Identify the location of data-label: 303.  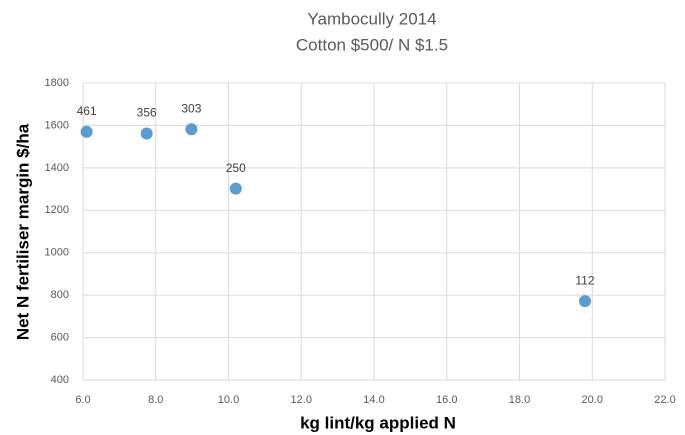
(191, 108).